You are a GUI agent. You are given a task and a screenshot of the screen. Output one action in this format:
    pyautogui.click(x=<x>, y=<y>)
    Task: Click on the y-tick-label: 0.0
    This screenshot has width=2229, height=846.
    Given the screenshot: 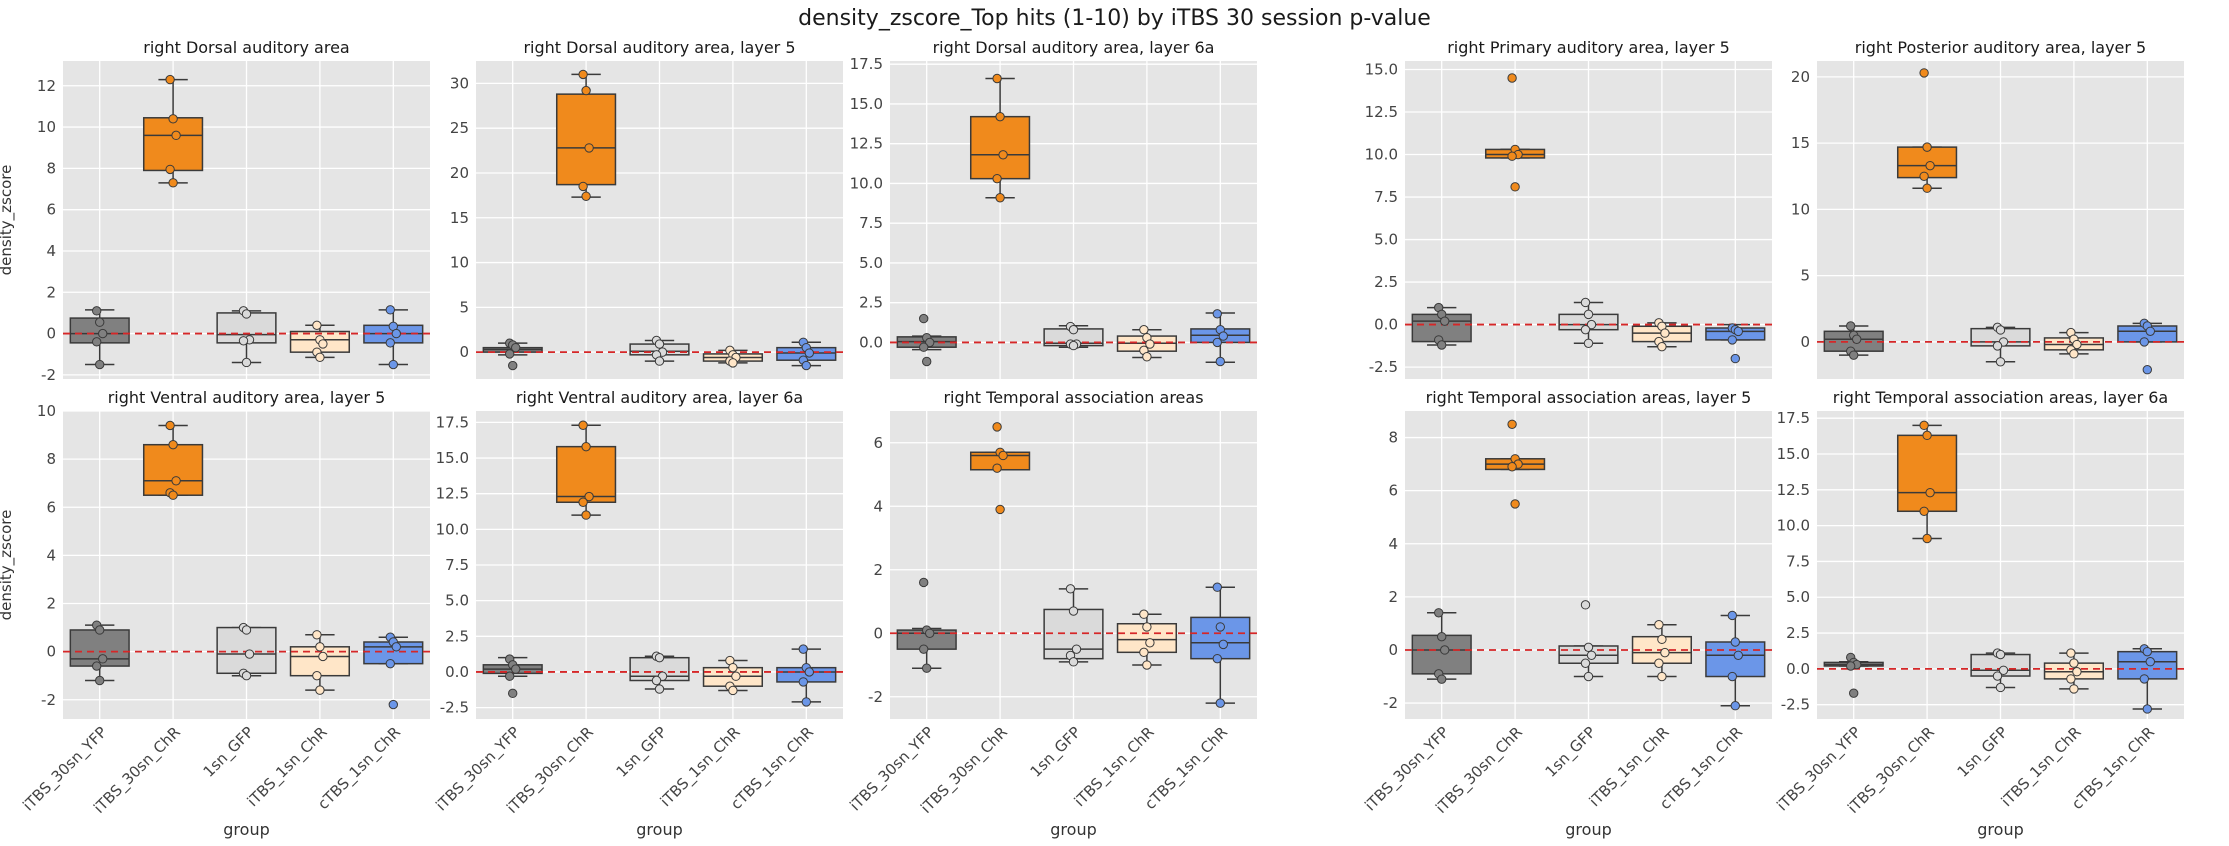 What is the action you would take?
    pyautogui.click(x=871, y=342)
    